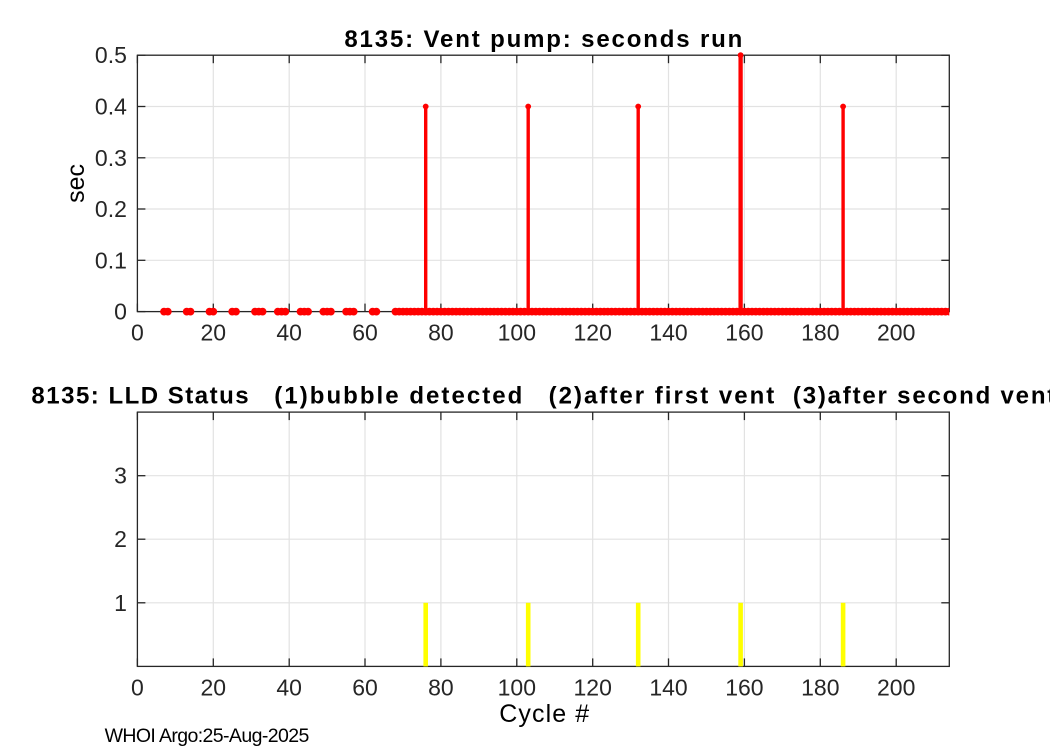 Image resolution: width=1050 pixels, height=750 pixels. I want to click on svg-text: (2)after first vent, so click(662, 396).